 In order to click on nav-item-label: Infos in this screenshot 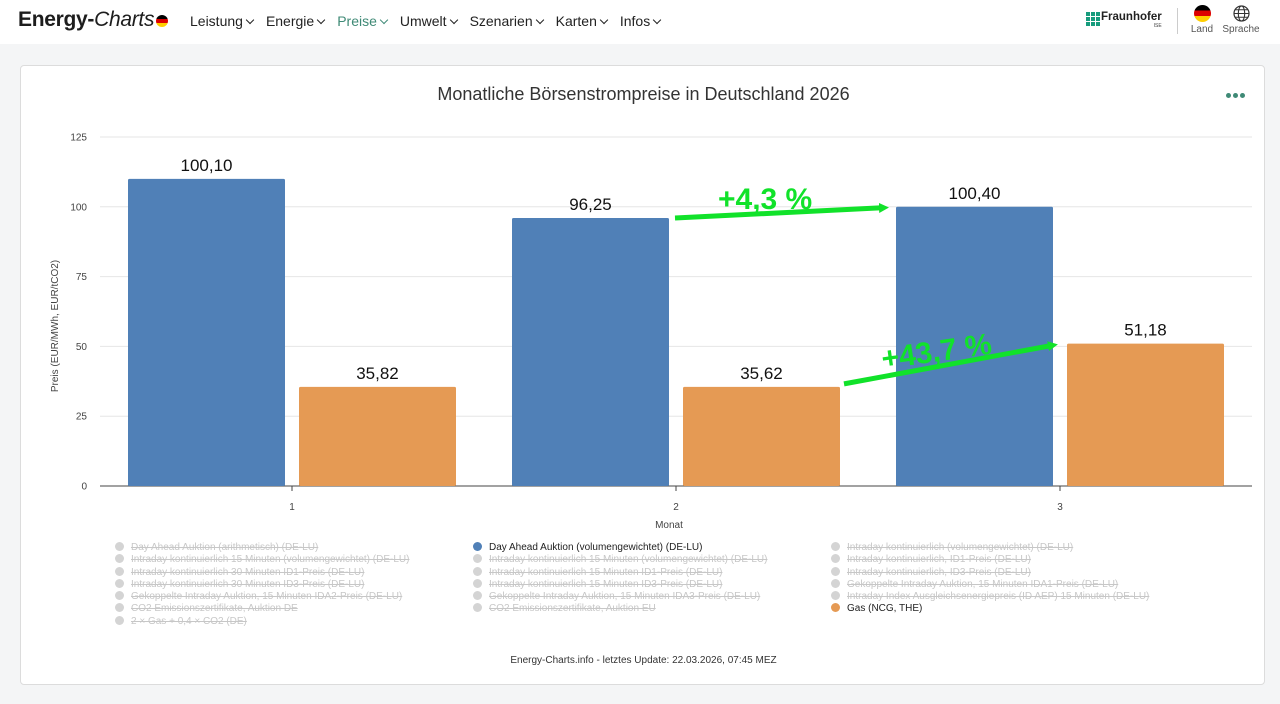, I will do `click(635, 21)`.